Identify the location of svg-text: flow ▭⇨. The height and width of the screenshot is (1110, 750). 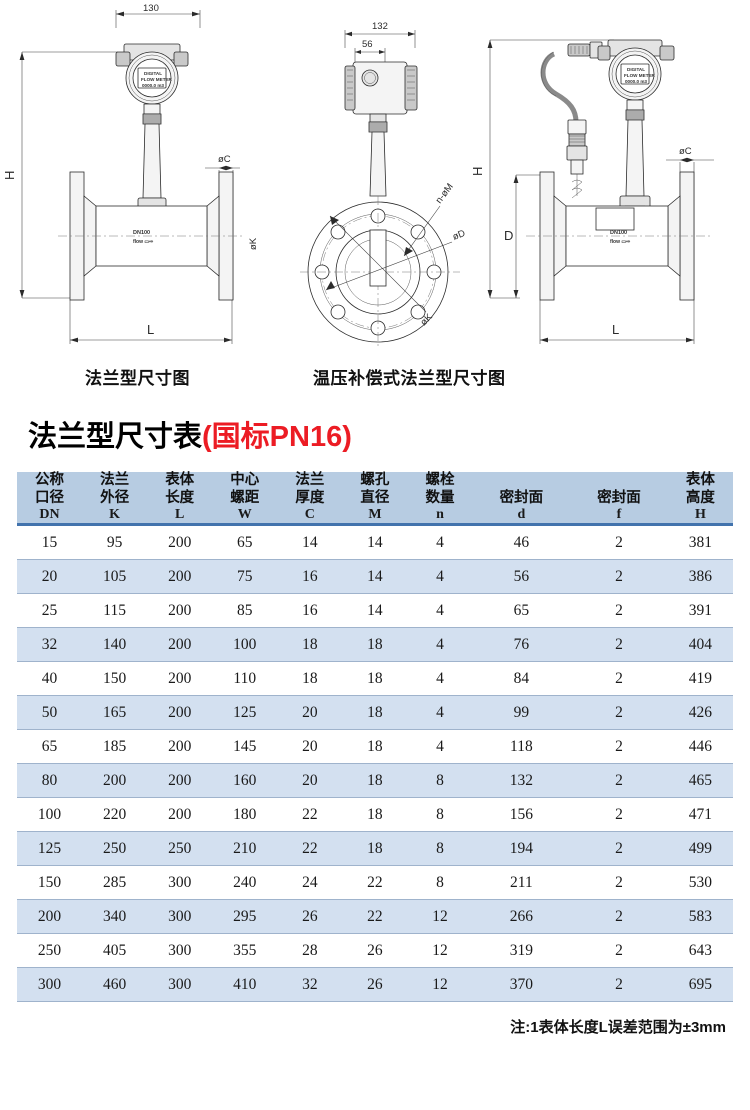
(620, 242).